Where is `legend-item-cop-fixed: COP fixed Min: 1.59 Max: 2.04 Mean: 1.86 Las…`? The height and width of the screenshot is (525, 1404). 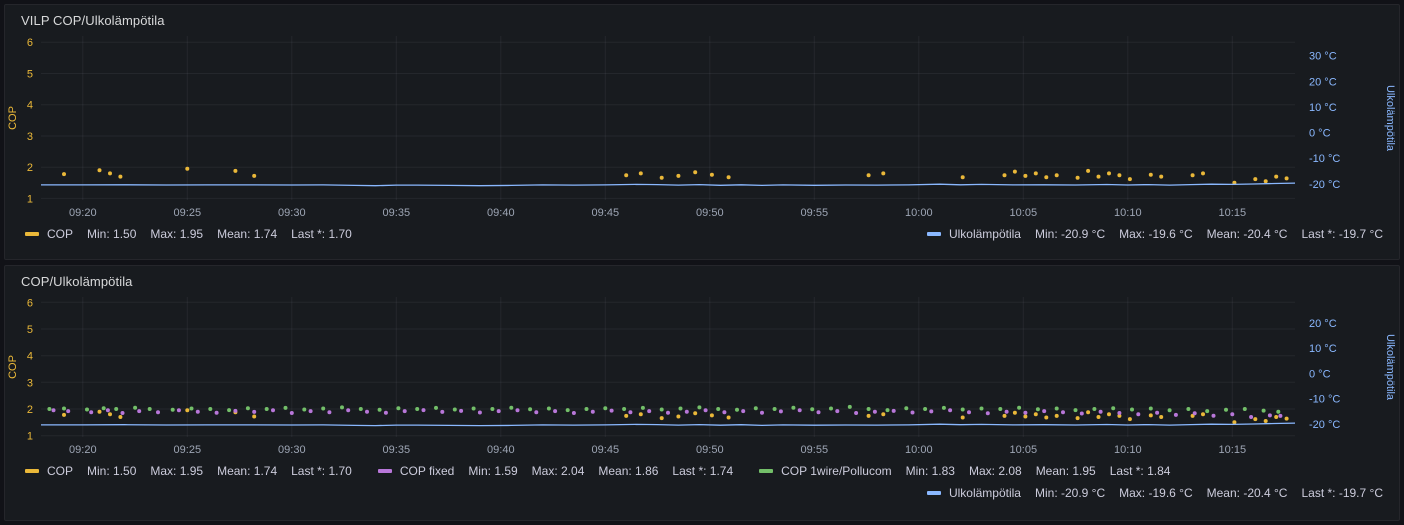 legend-item-cop-fixed: COP fixed Min: 1.59 Max: 2.04 Mean: 1.86 Las… is located at coordinates (555, 471).